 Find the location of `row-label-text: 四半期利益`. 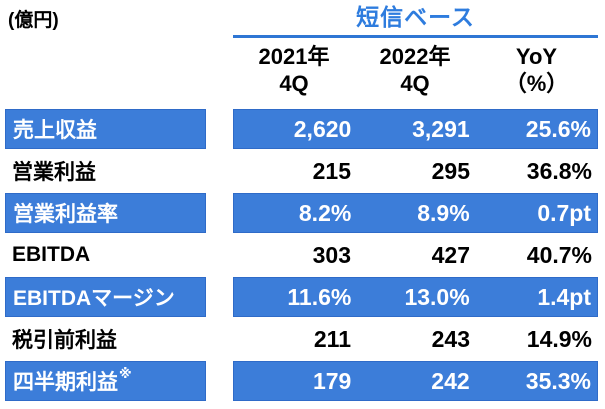

row-label-text: 四半期利益 is located at coordinates (65, 382).